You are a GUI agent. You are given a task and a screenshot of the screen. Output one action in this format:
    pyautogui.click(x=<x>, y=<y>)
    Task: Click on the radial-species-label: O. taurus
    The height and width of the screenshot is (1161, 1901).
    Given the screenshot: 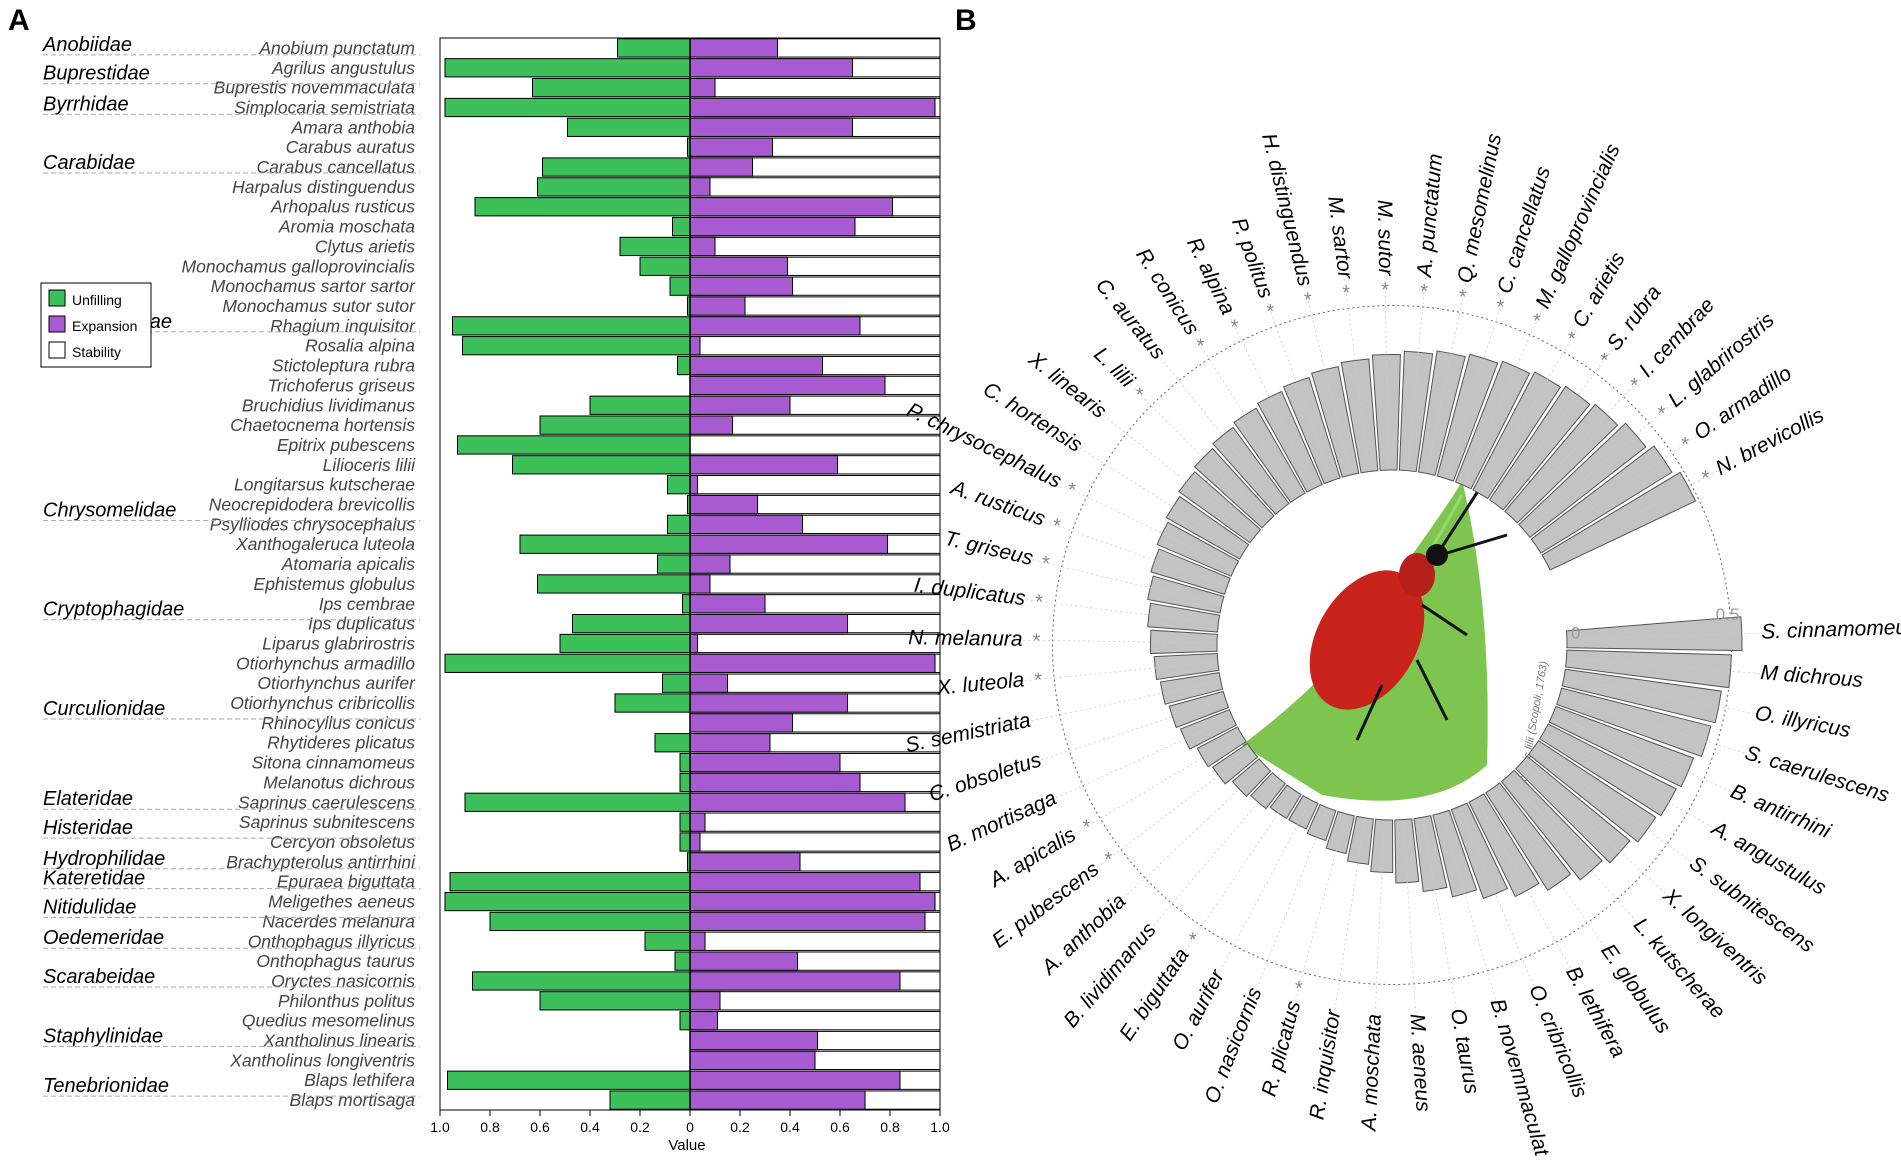 What is the action you would take?
    pyautogui.click(x=1465, y=1052)
    